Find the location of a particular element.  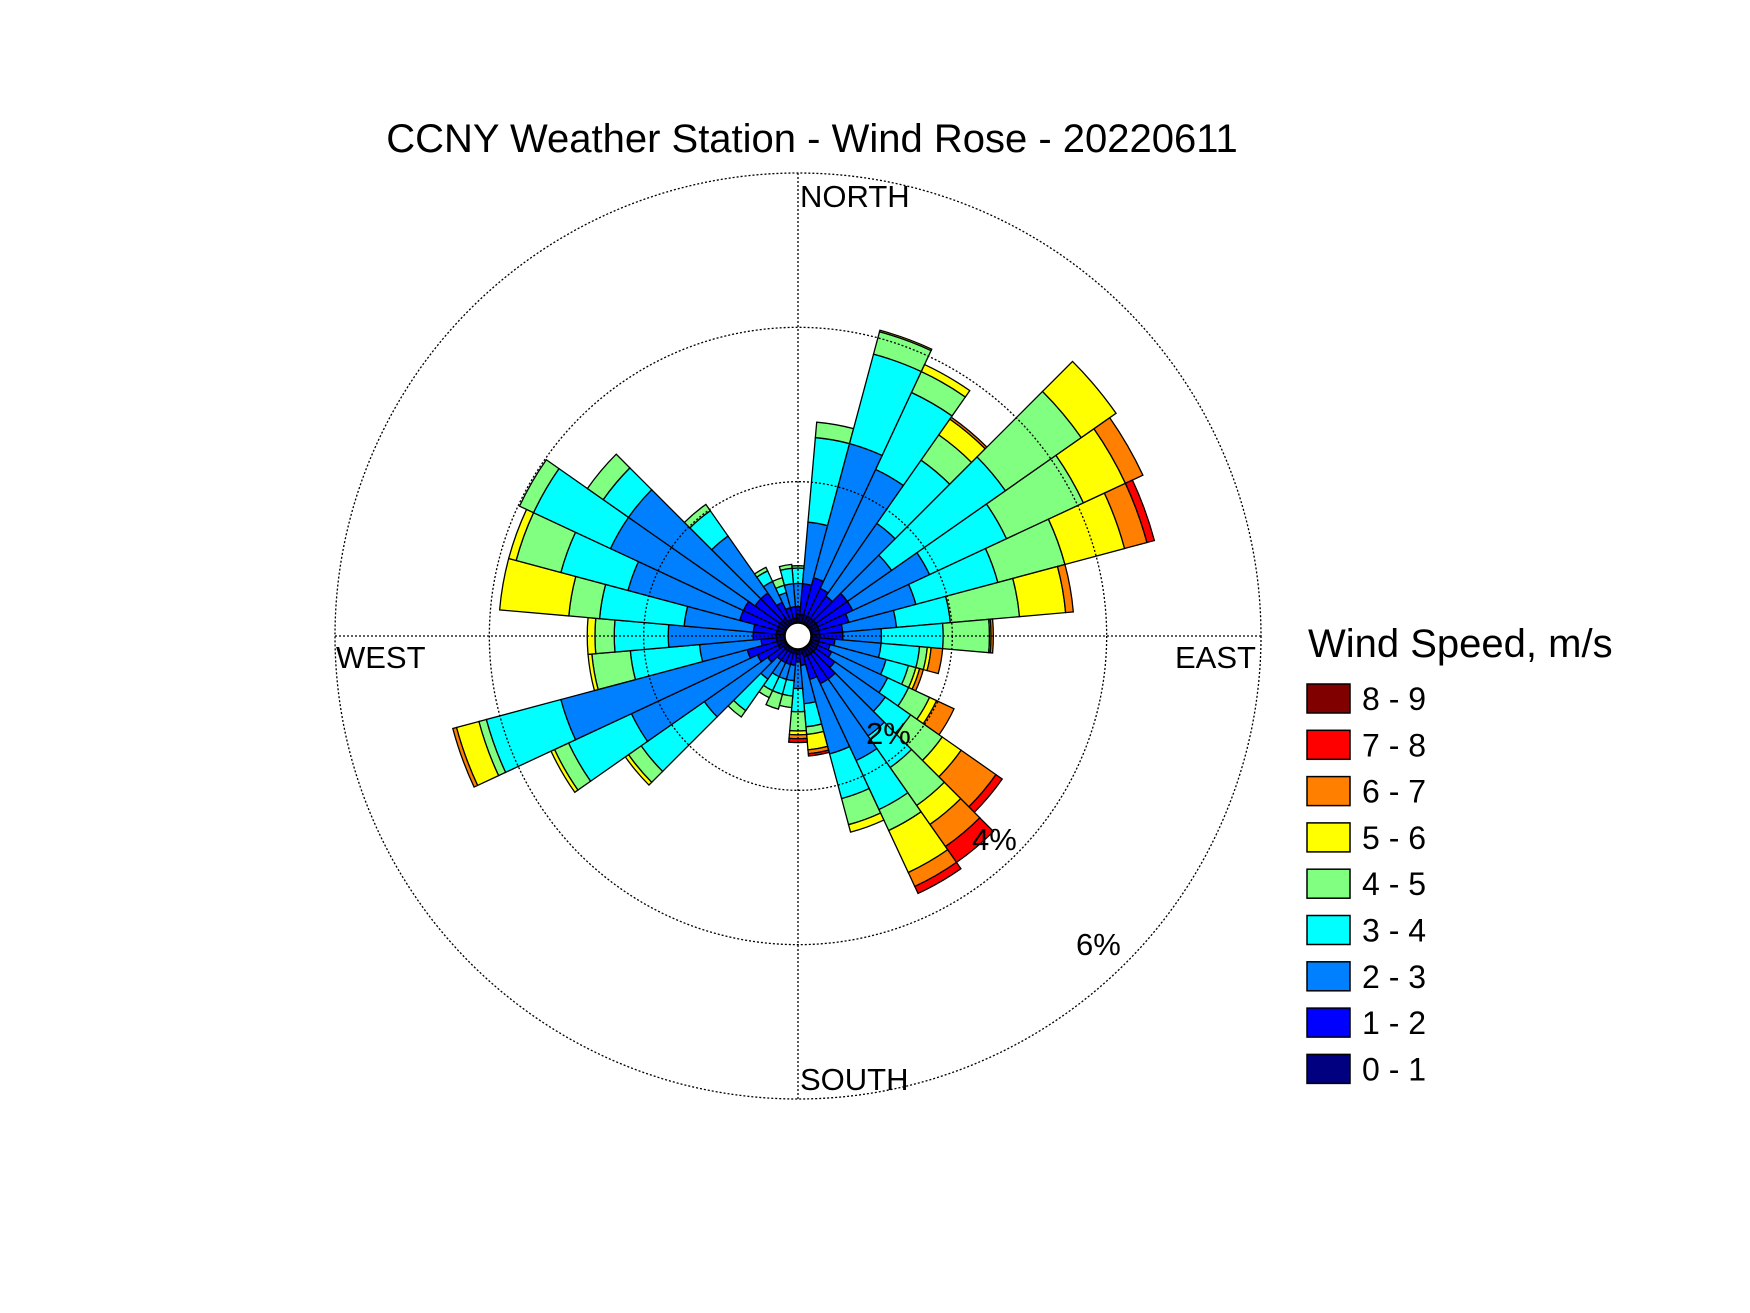

legend-label-3: 5 - 6 is located at coordinates (1394, 838).